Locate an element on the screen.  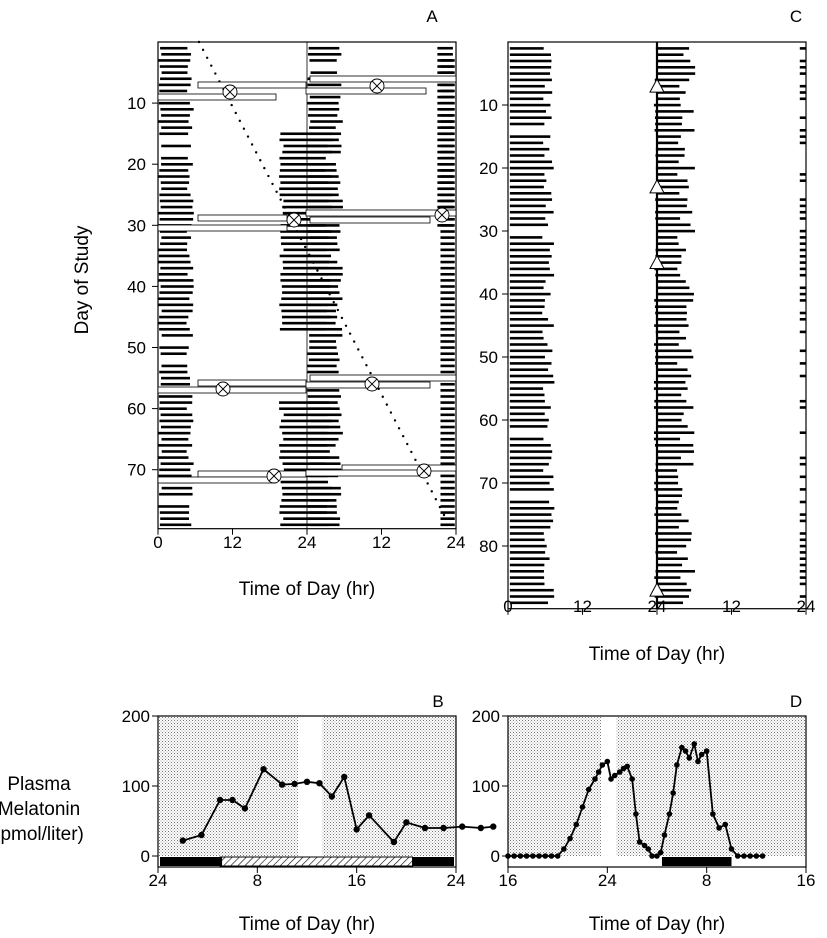
x-tick-label: 12 is located at coordinates (731, 606).